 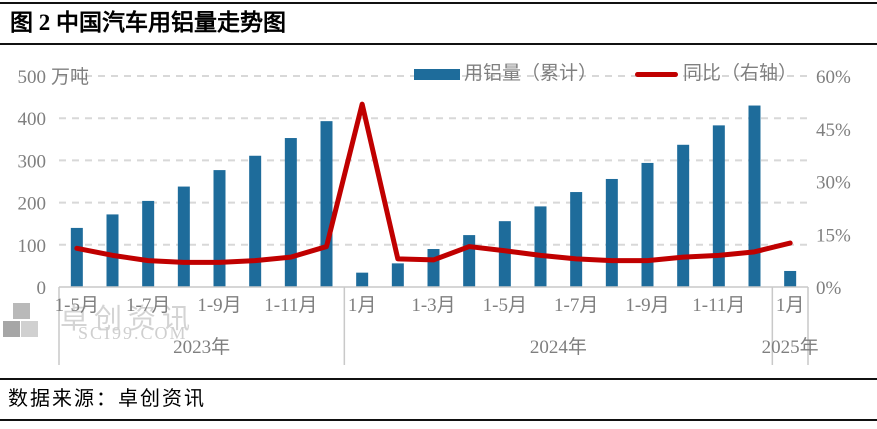 I want to click on right-axis-tick-label: 30%, so click(x=833, y=183).